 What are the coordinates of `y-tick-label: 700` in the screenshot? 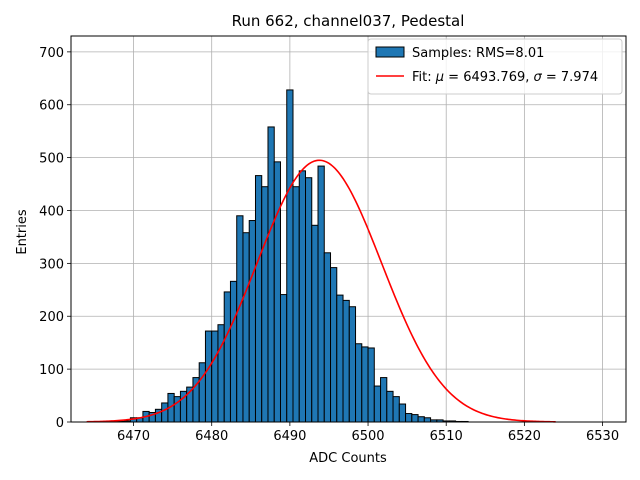 It's located at (51, 53).